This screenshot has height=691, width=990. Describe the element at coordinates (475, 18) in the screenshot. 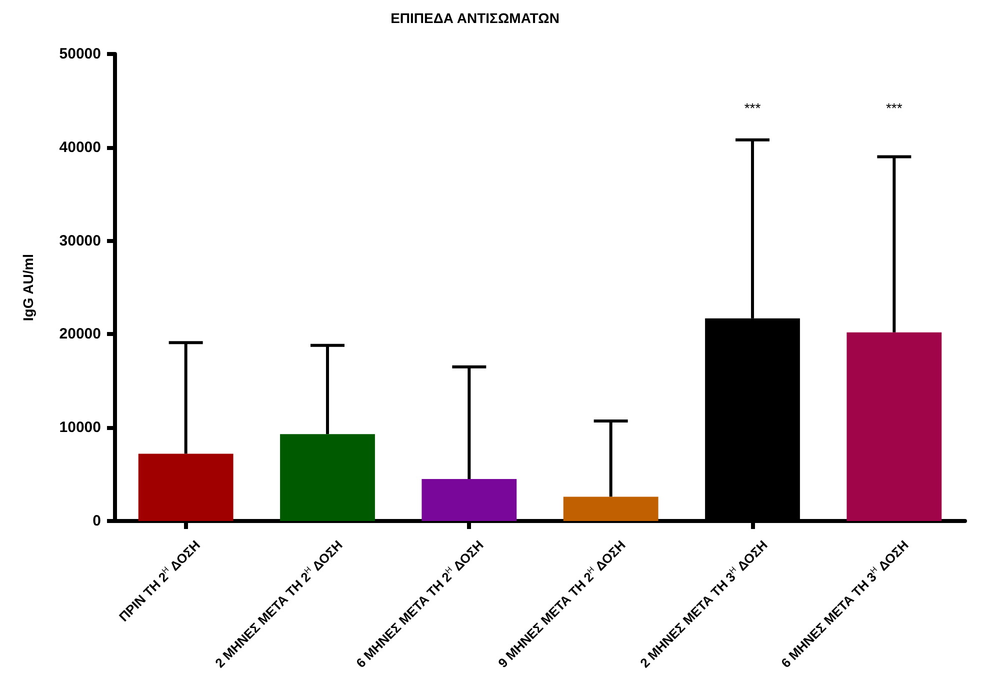

I see `chart-title: ΕΠΙΠΕΔΑ ΑΝΤΙΣΩΜΑΤΩΝ` at that location.